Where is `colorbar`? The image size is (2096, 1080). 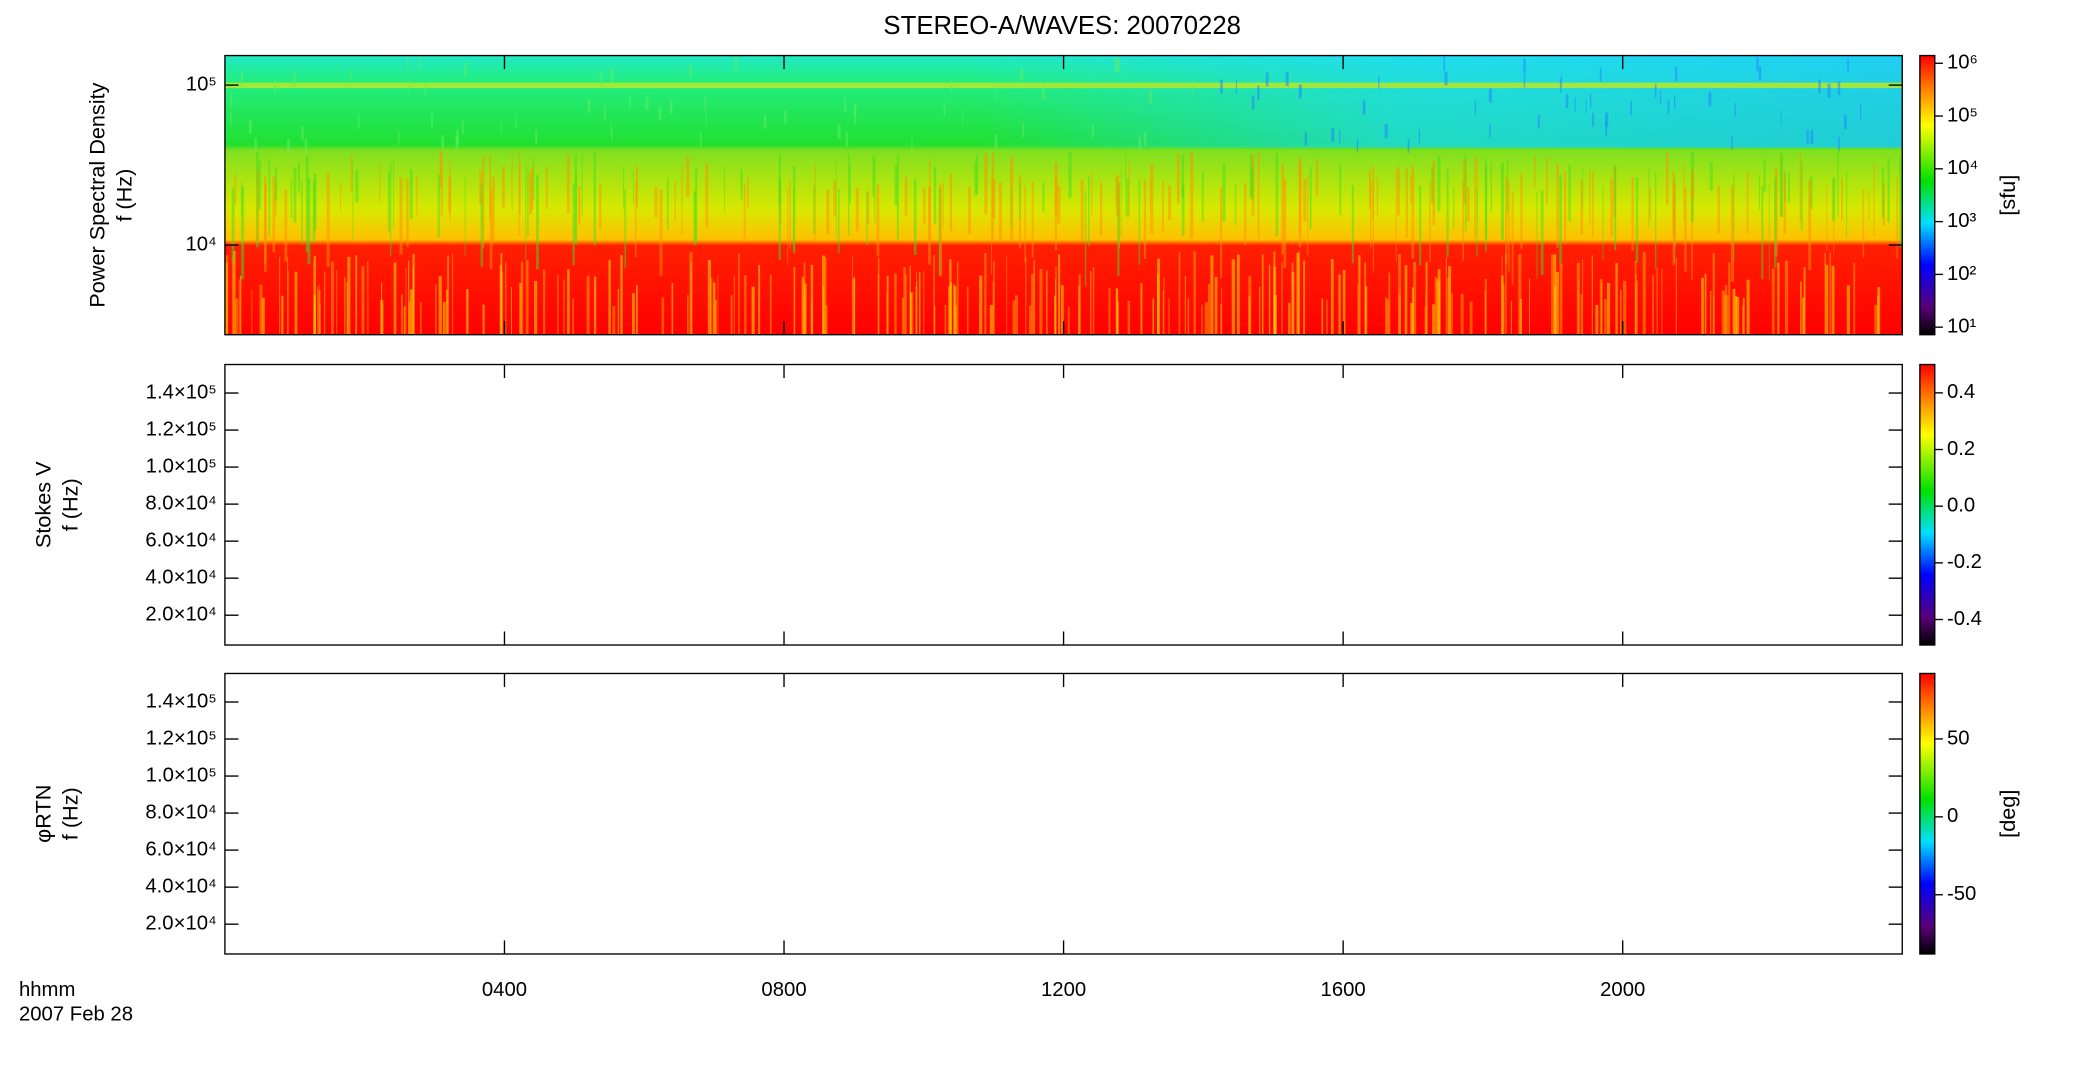 colorbar is located at coordinates (1927, 195).